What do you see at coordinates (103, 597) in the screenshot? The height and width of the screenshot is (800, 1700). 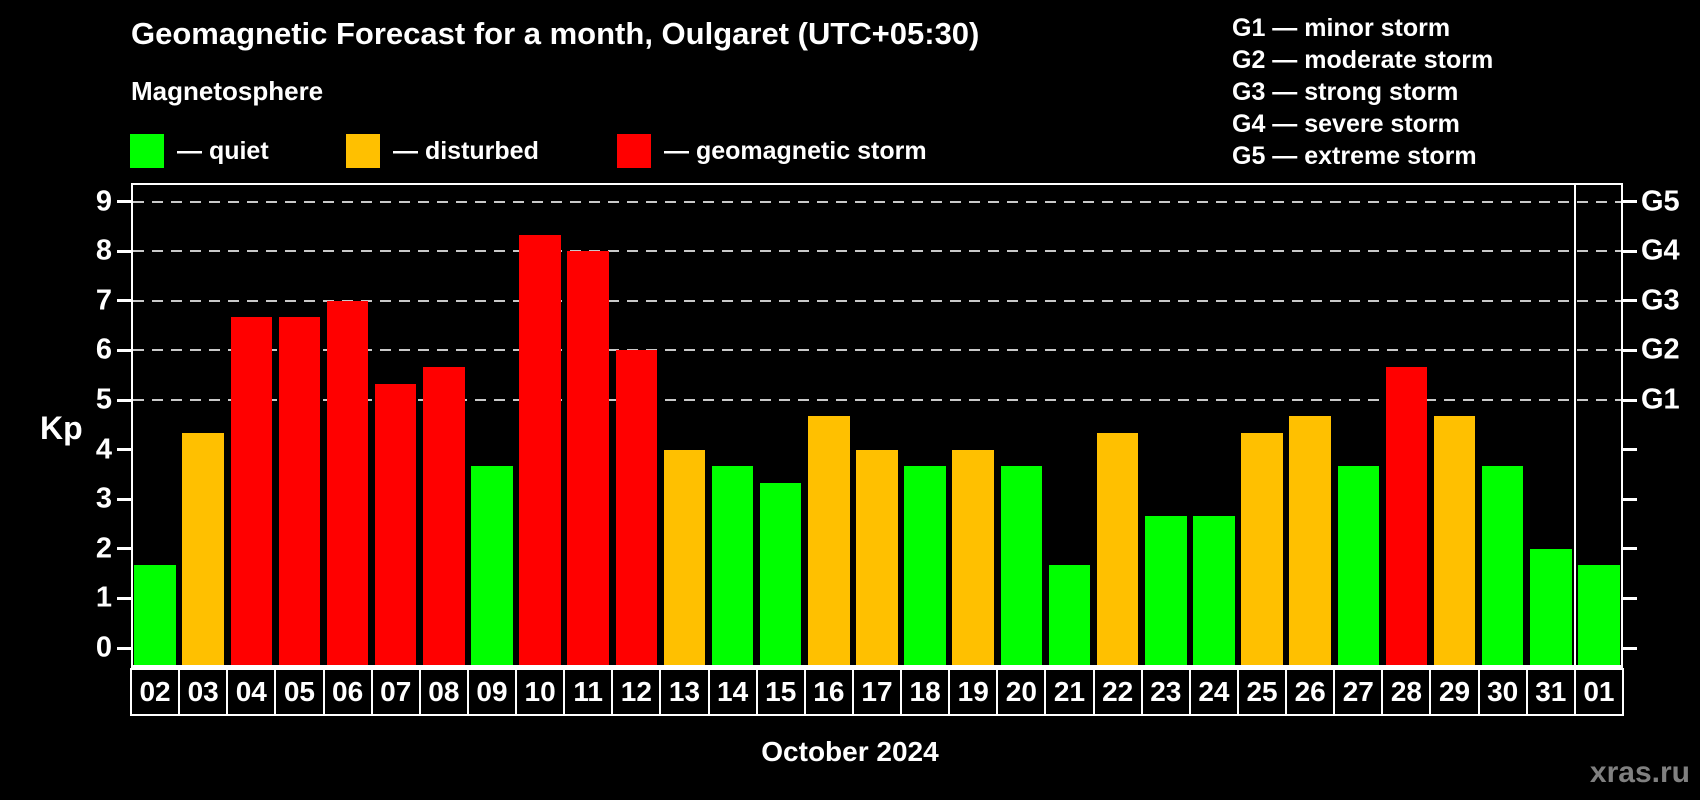 I see `y-axis-label-1: 1` at bounding box center [103, 597].